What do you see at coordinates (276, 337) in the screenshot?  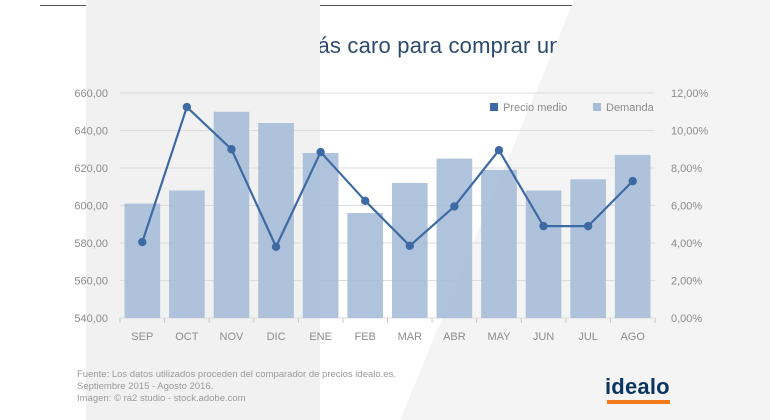 I see `x-tick-label: DIC` at bounding box center [276, 337].